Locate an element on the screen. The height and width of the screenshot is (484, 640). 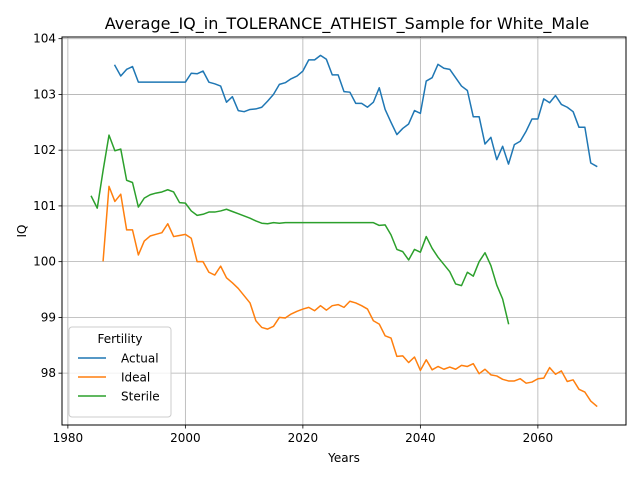
x-tick-label: 2060 is located at coordinates (538, 438).